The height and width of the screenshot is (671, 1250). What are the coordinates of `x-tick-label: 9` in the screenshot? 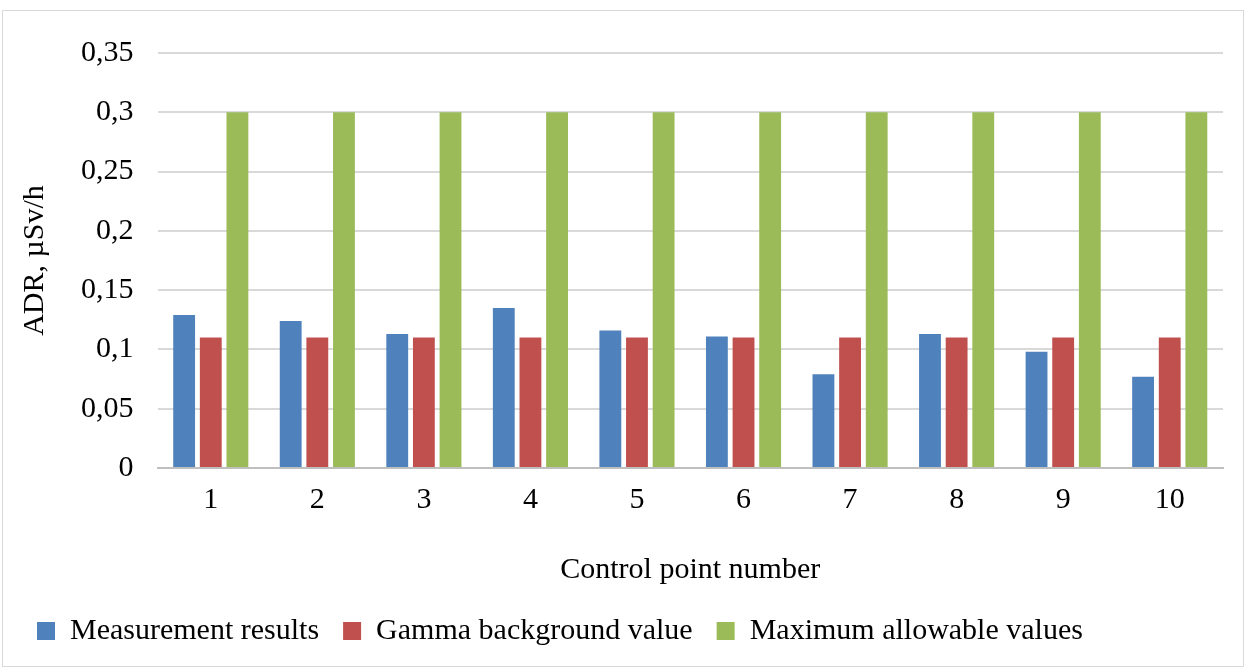 It's located at (1063, 497).